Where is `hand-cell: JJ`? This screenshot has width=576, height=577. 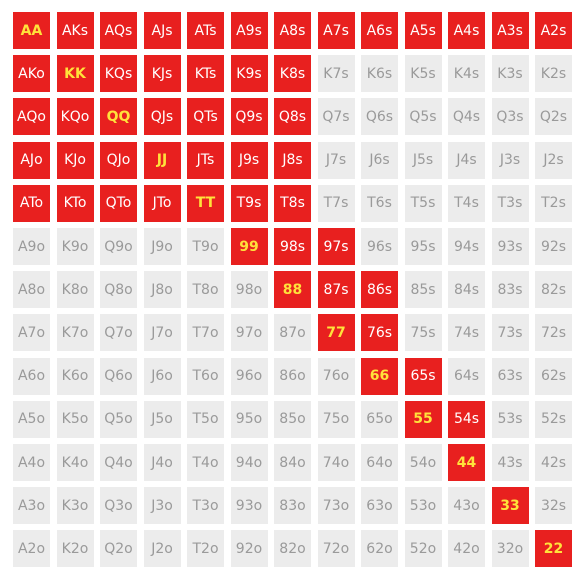
hand-cell: JJ is located at coordinates (162, 160).